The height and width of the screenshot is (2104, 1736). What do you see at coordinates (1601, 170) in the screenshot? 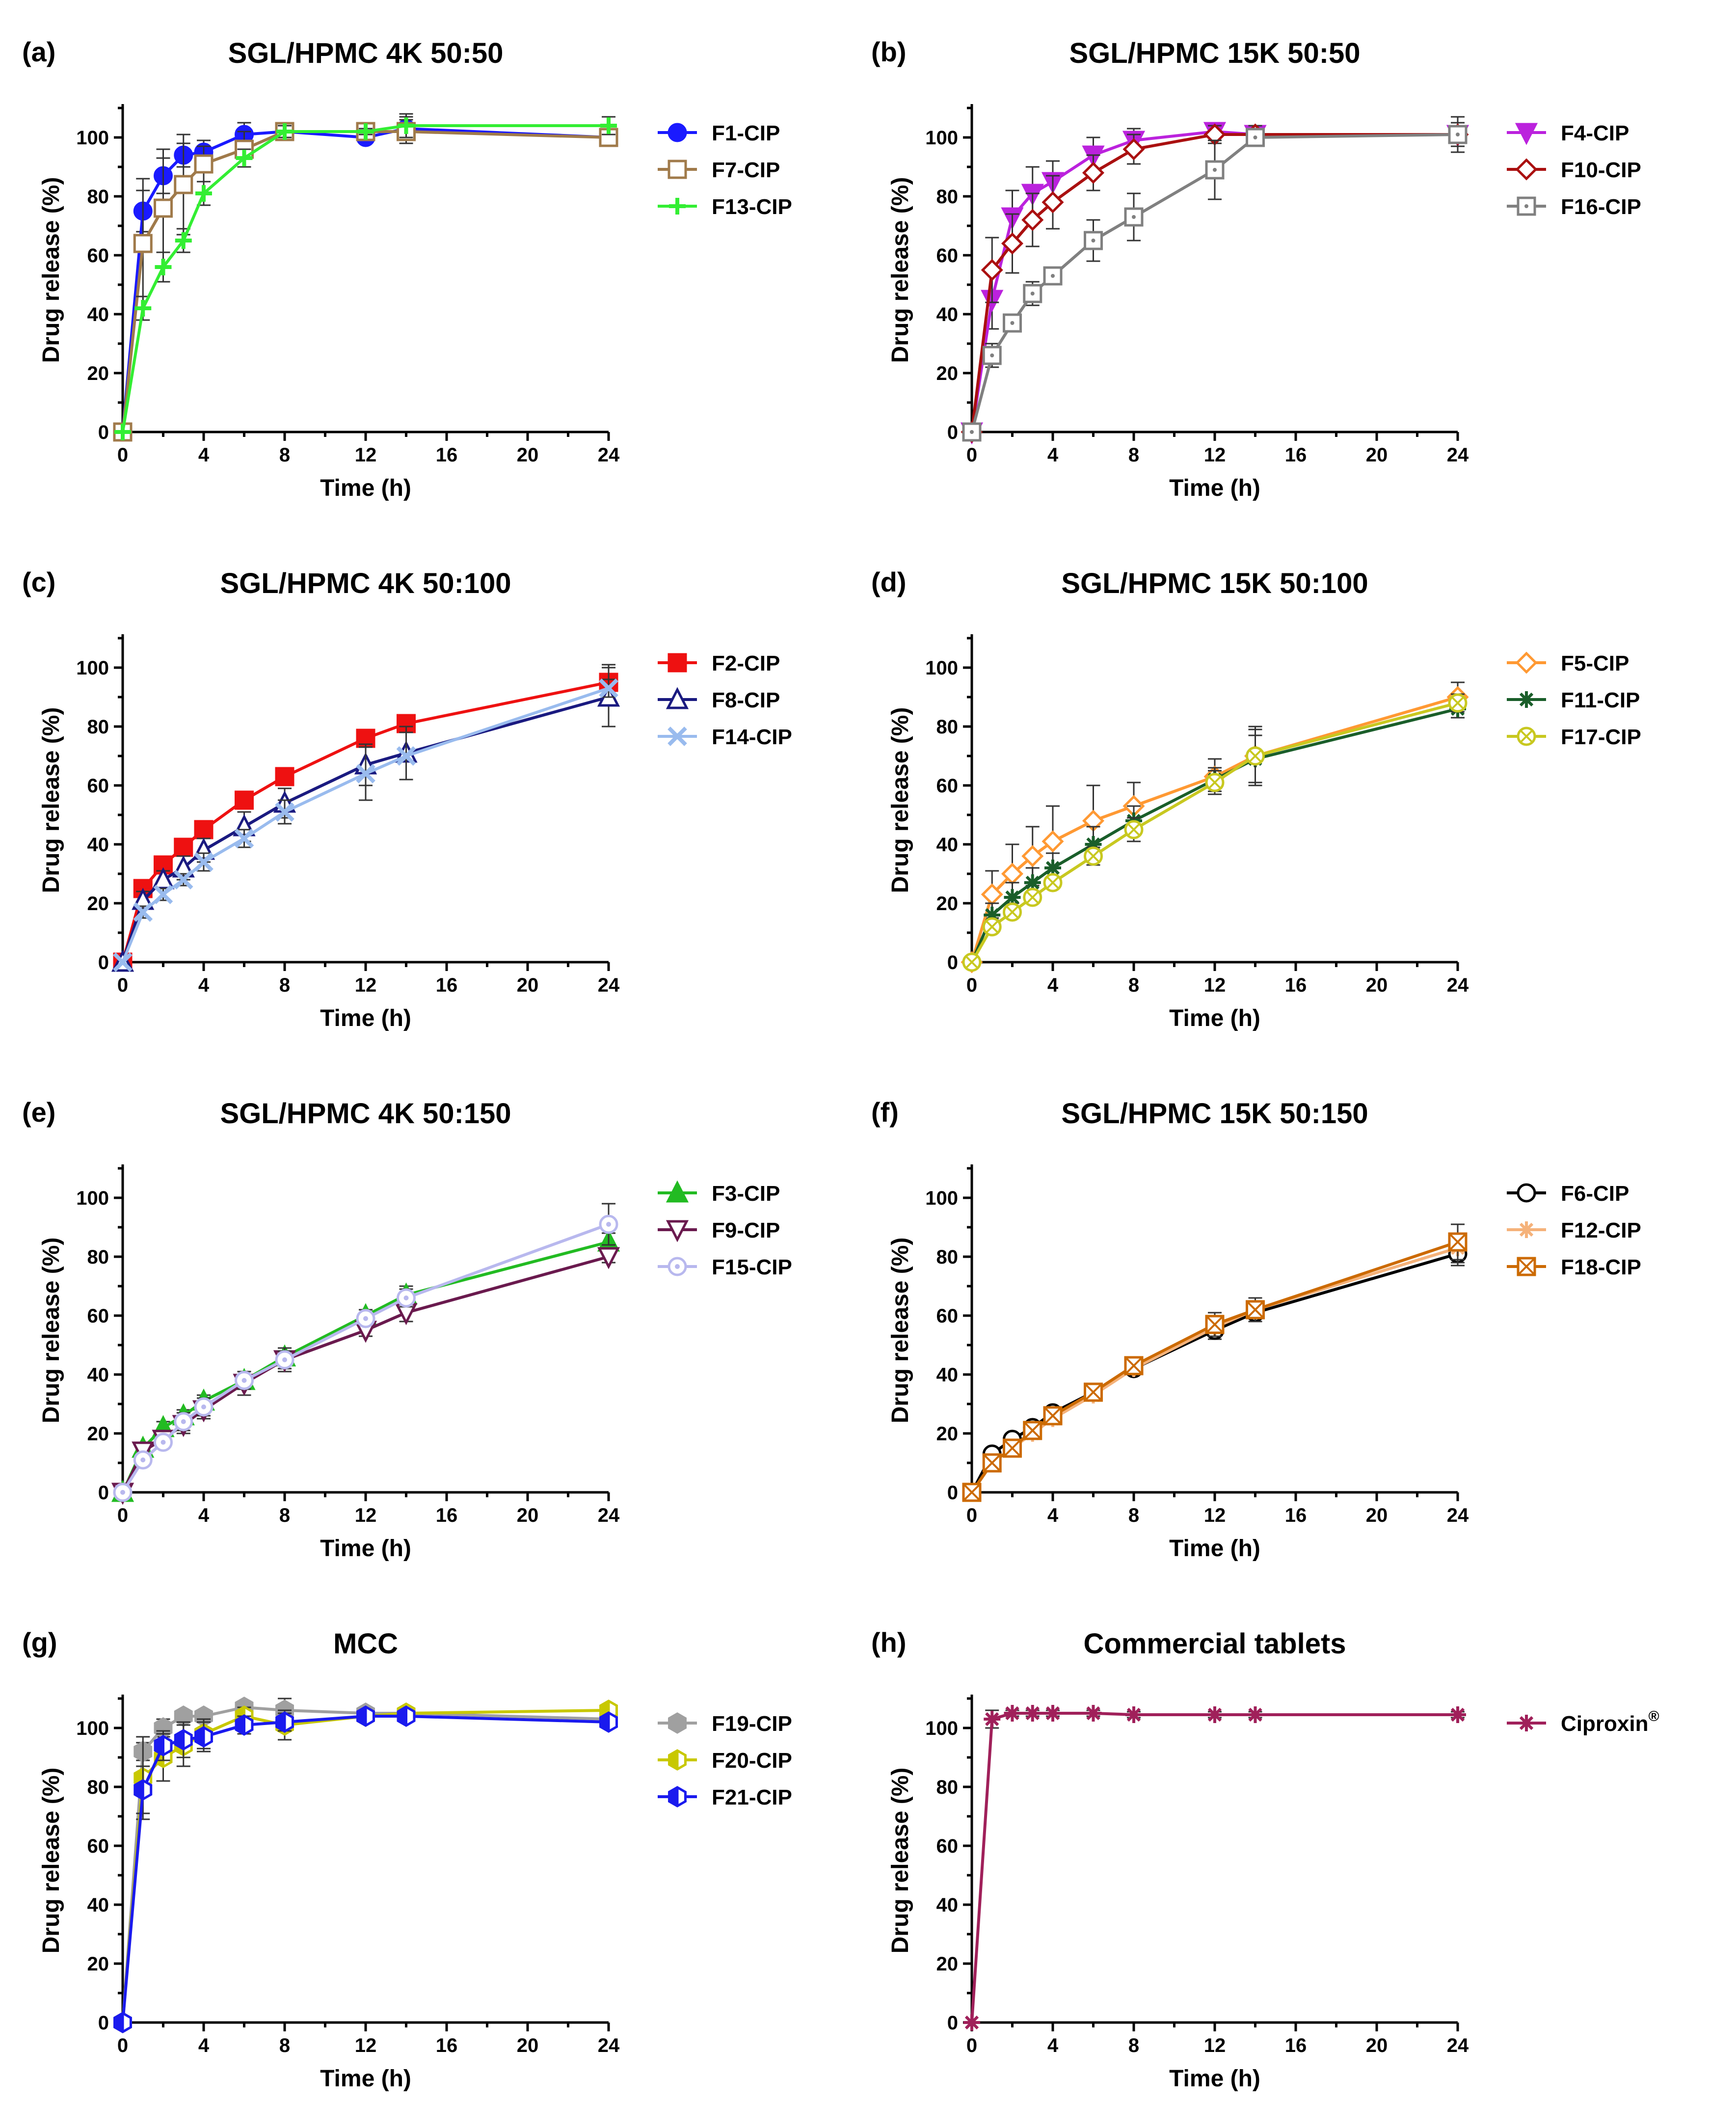
I see `legend-label: F10-CIP` at bounding box center [1601, 170].